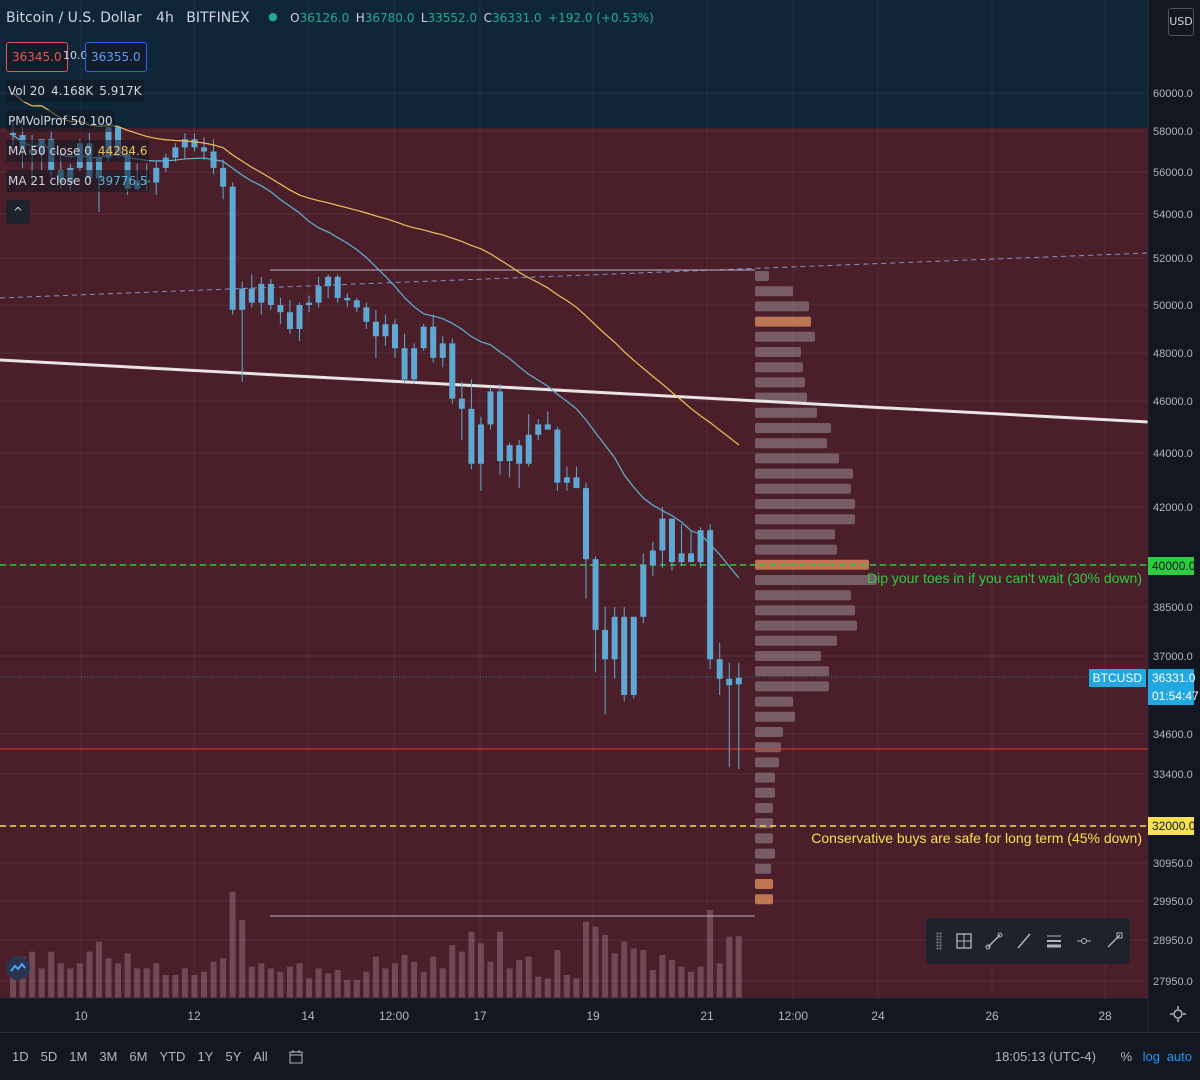 The height and width of the screenshot is (1080, 1200). I want to click on indicator-value: 39776.5, so click(122, 181).